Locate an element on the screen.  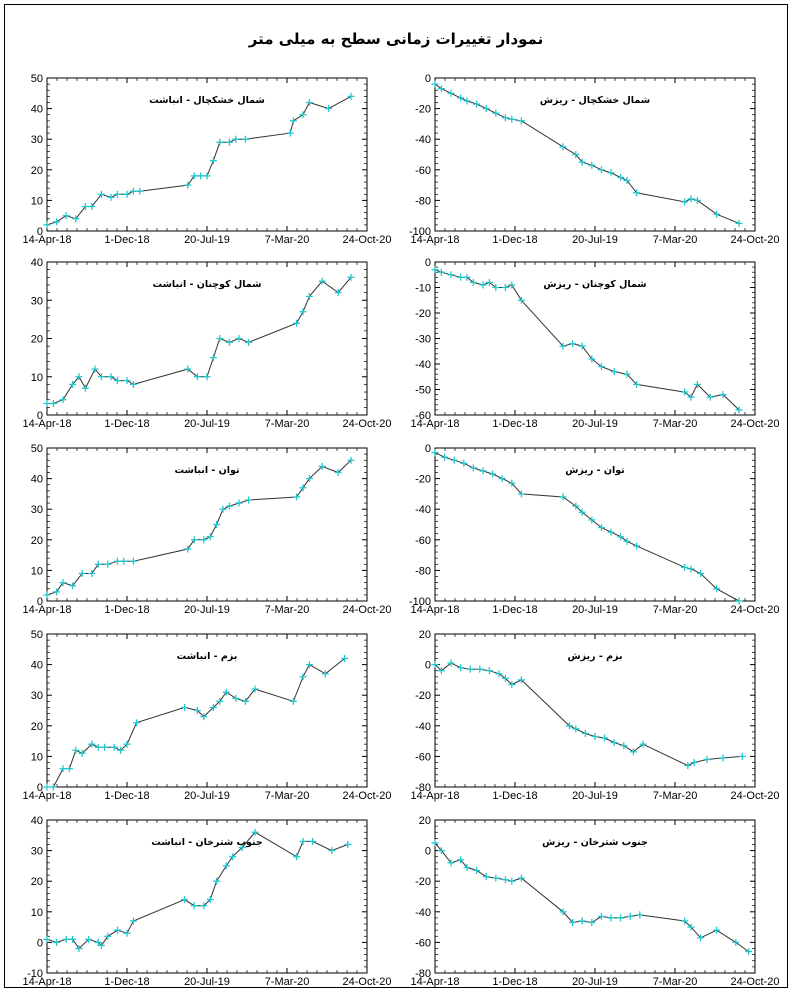
panel-title: توان - انباشت is located at coordinates (206, 470).